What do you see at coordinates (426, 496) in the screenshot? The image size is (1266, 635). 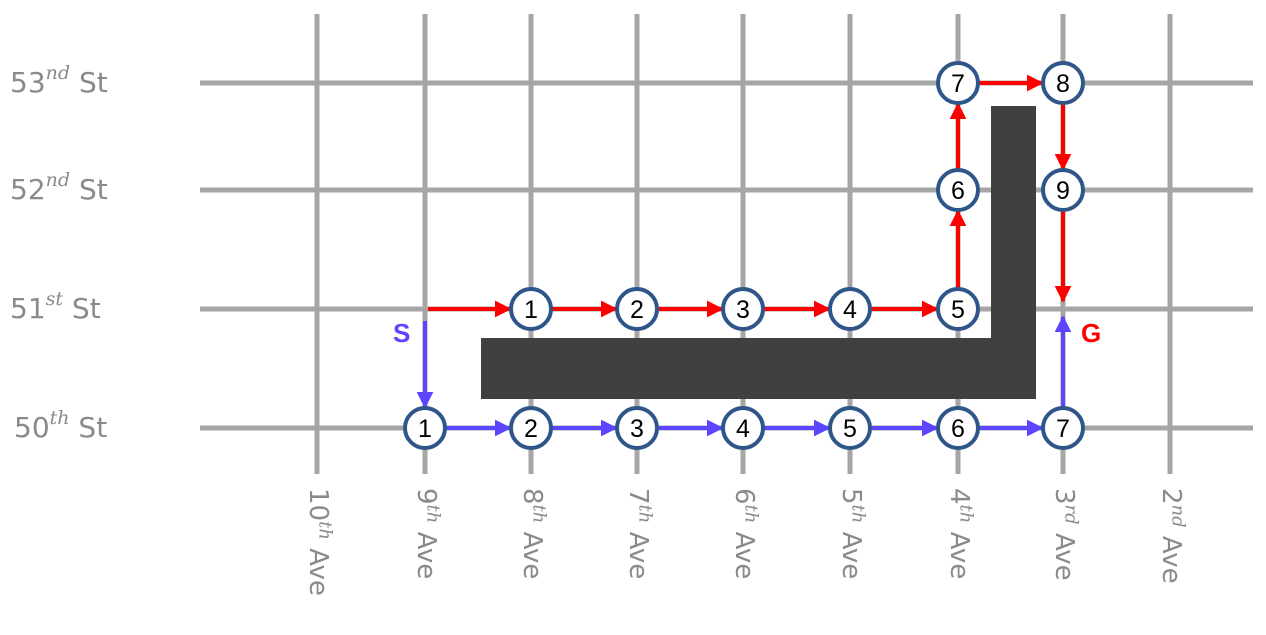 I see `avenue-number: 9` at bounding box center [426, 496].